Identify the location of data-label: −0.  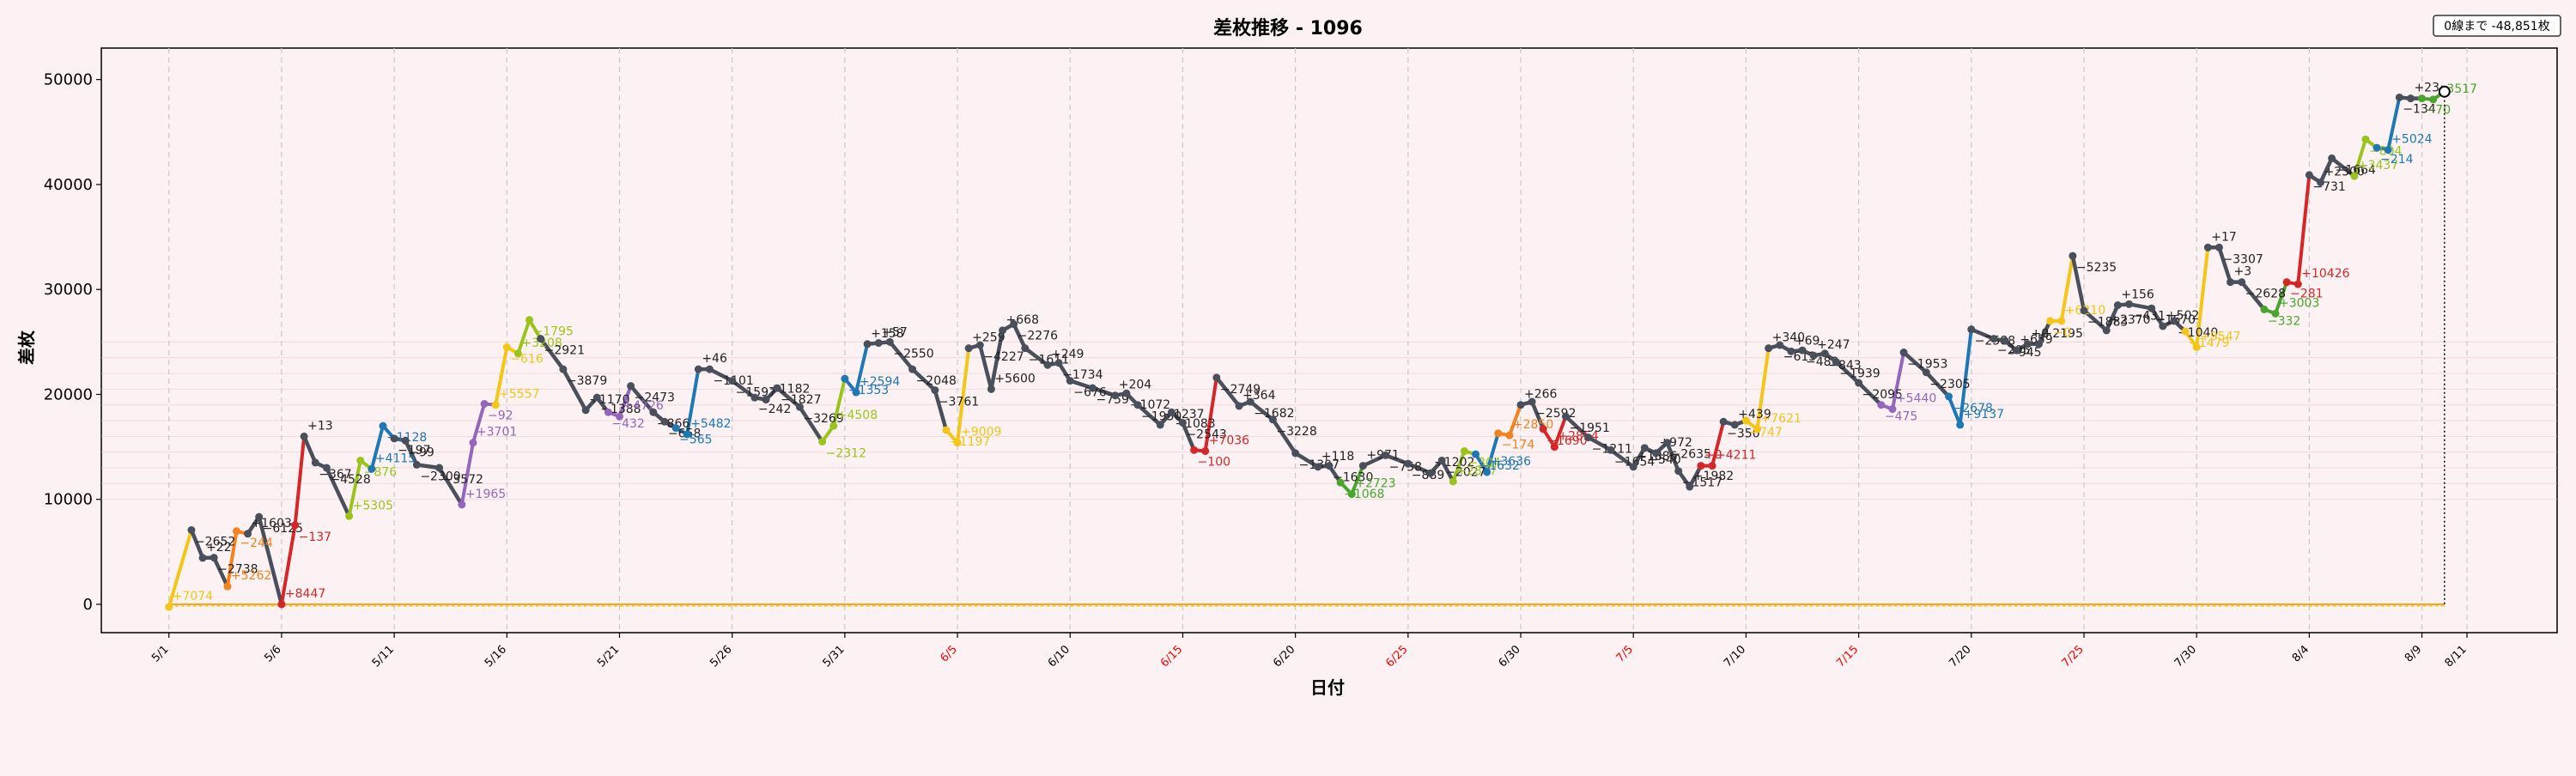
(2063, 333).